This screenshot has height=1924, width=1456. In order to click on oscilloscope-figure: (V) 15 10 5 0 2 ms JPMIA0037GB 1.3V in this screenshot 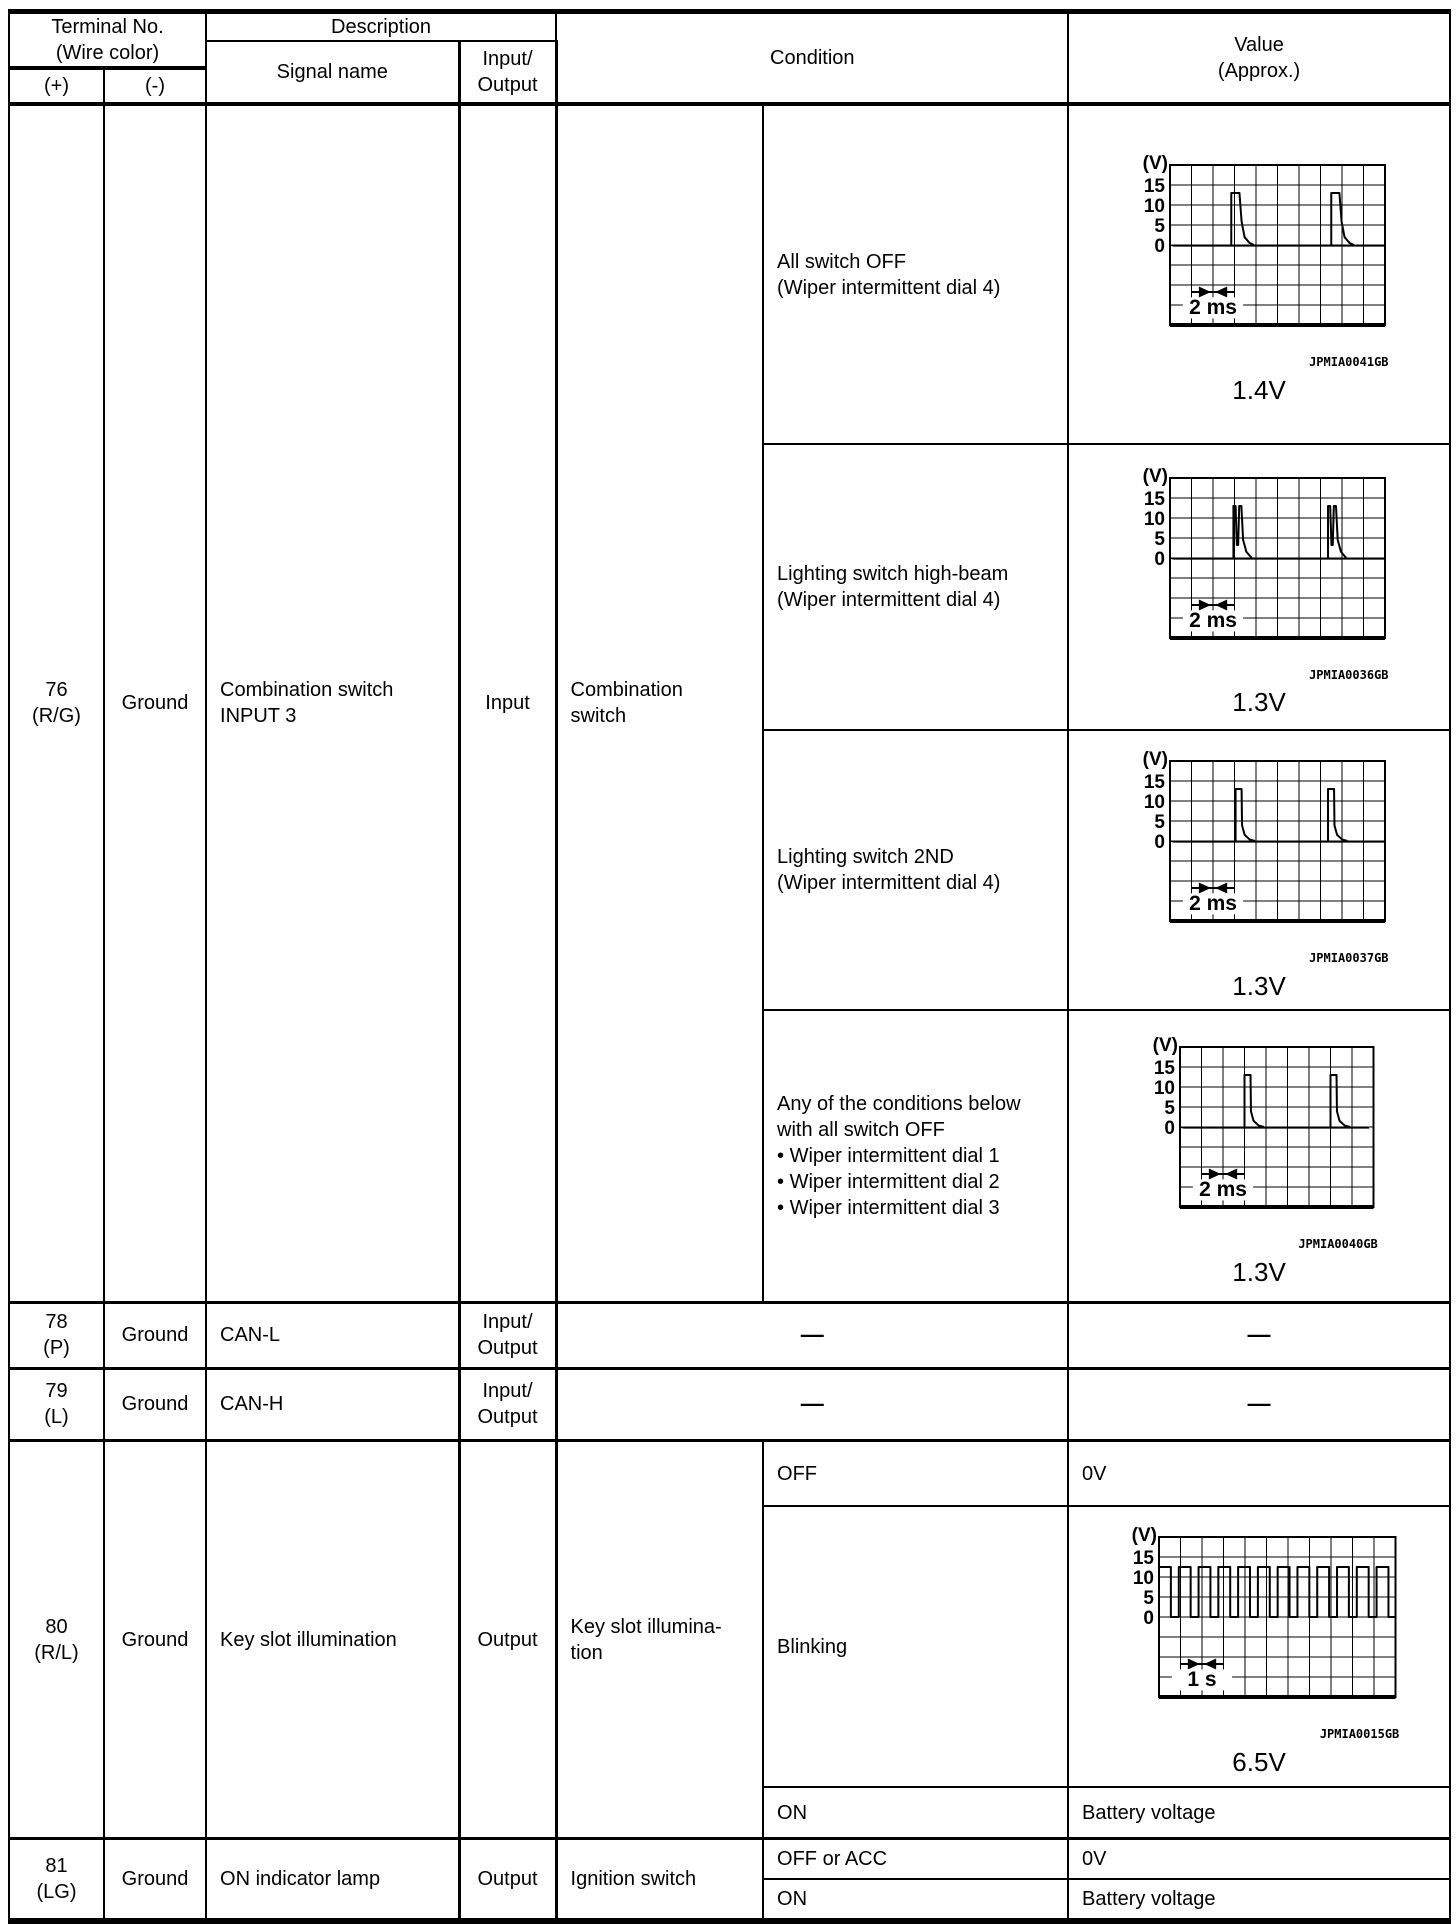, I will do `click(1259, 870)`.